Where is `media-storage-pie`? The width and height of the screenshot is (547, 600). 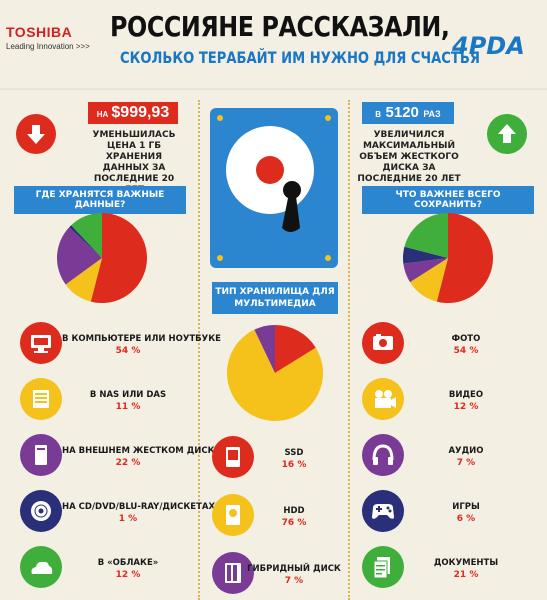
media-storage-pie is located at coordinates (275, 373).